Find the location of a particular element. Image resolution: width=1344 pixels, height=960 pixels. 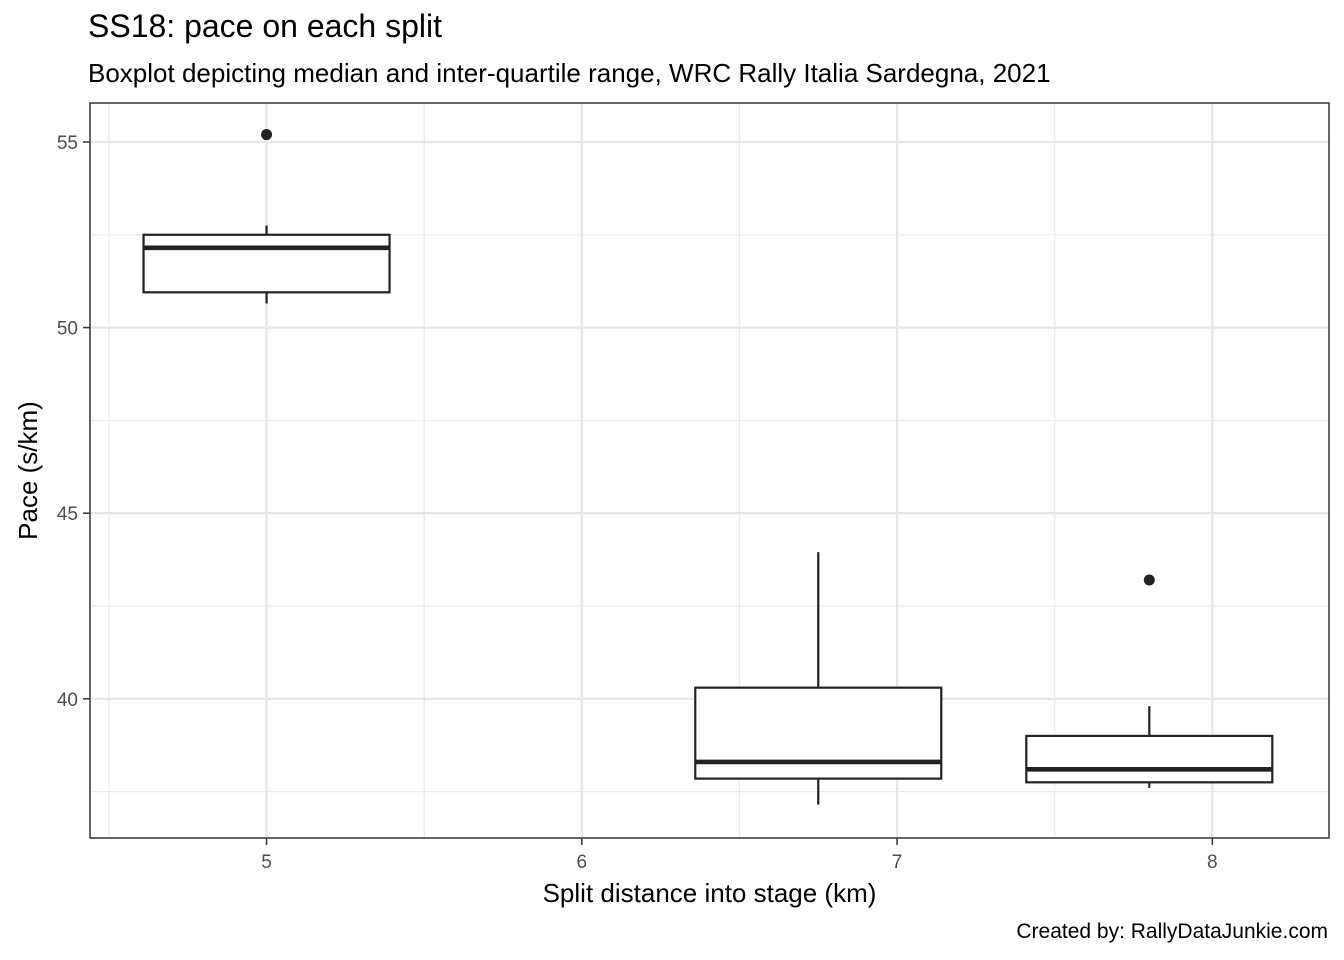

x-tick-label: 7 is located at coordinates (897, 862).